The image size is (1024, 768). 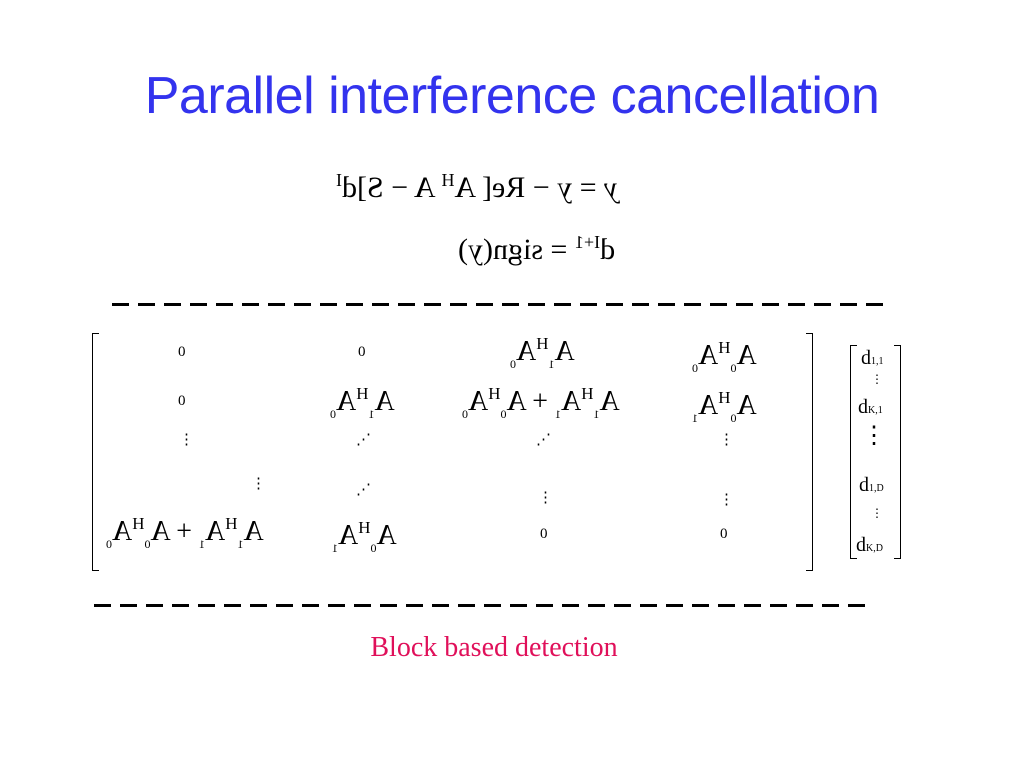 I want to click on equation-sign-decision: dI+1 = sign(y), so click(x=537, y=249).